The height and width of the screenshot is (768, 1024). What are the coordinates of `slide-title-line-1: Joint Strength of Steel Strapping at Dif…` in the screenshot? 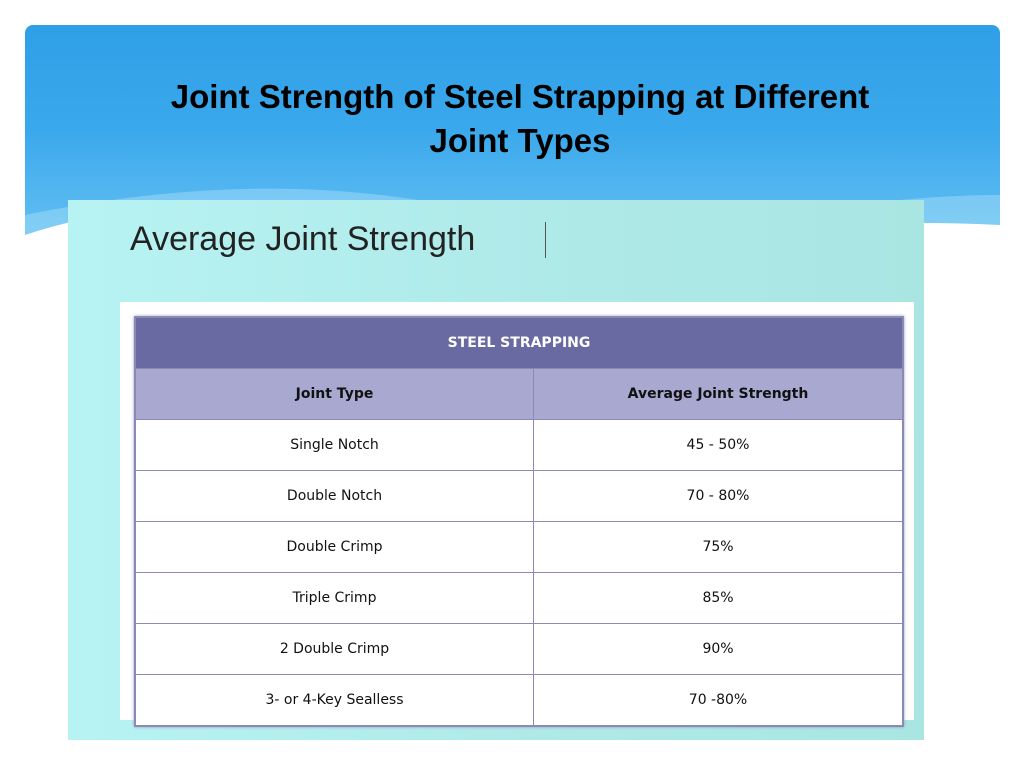 It's located at (520, 96).